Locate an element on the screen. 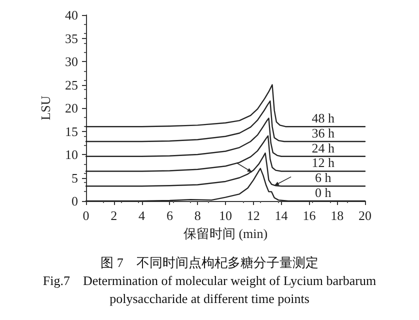  series-label: 24 h is located at coordinates (324, 148).